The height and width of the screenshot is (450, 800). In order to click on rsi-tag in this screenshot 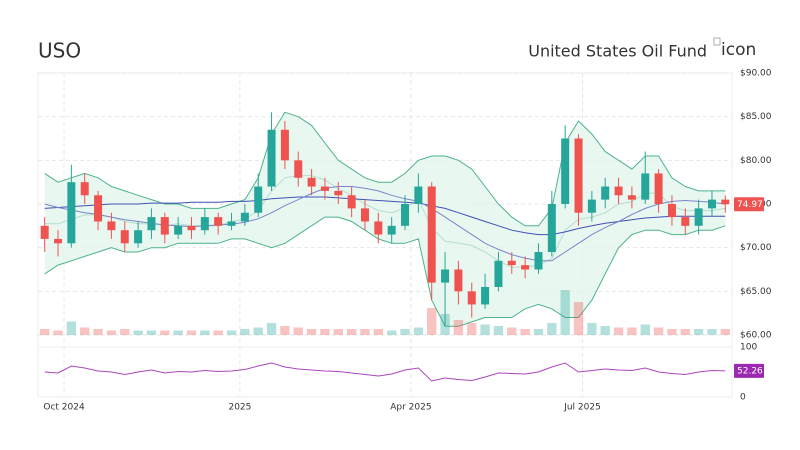, I will do `click(749, 370)`.